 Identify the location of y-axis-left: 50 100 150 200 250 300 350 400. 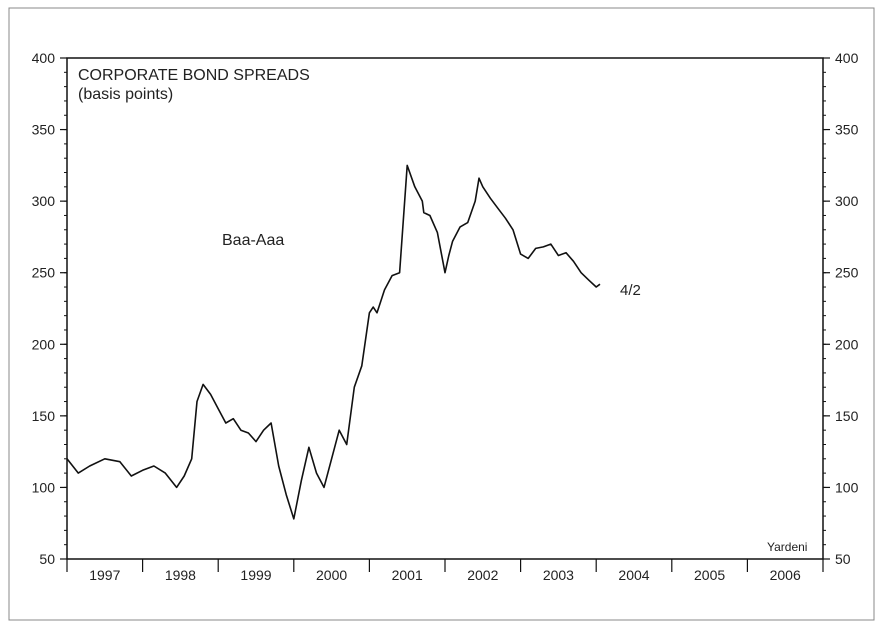
(49, 308).